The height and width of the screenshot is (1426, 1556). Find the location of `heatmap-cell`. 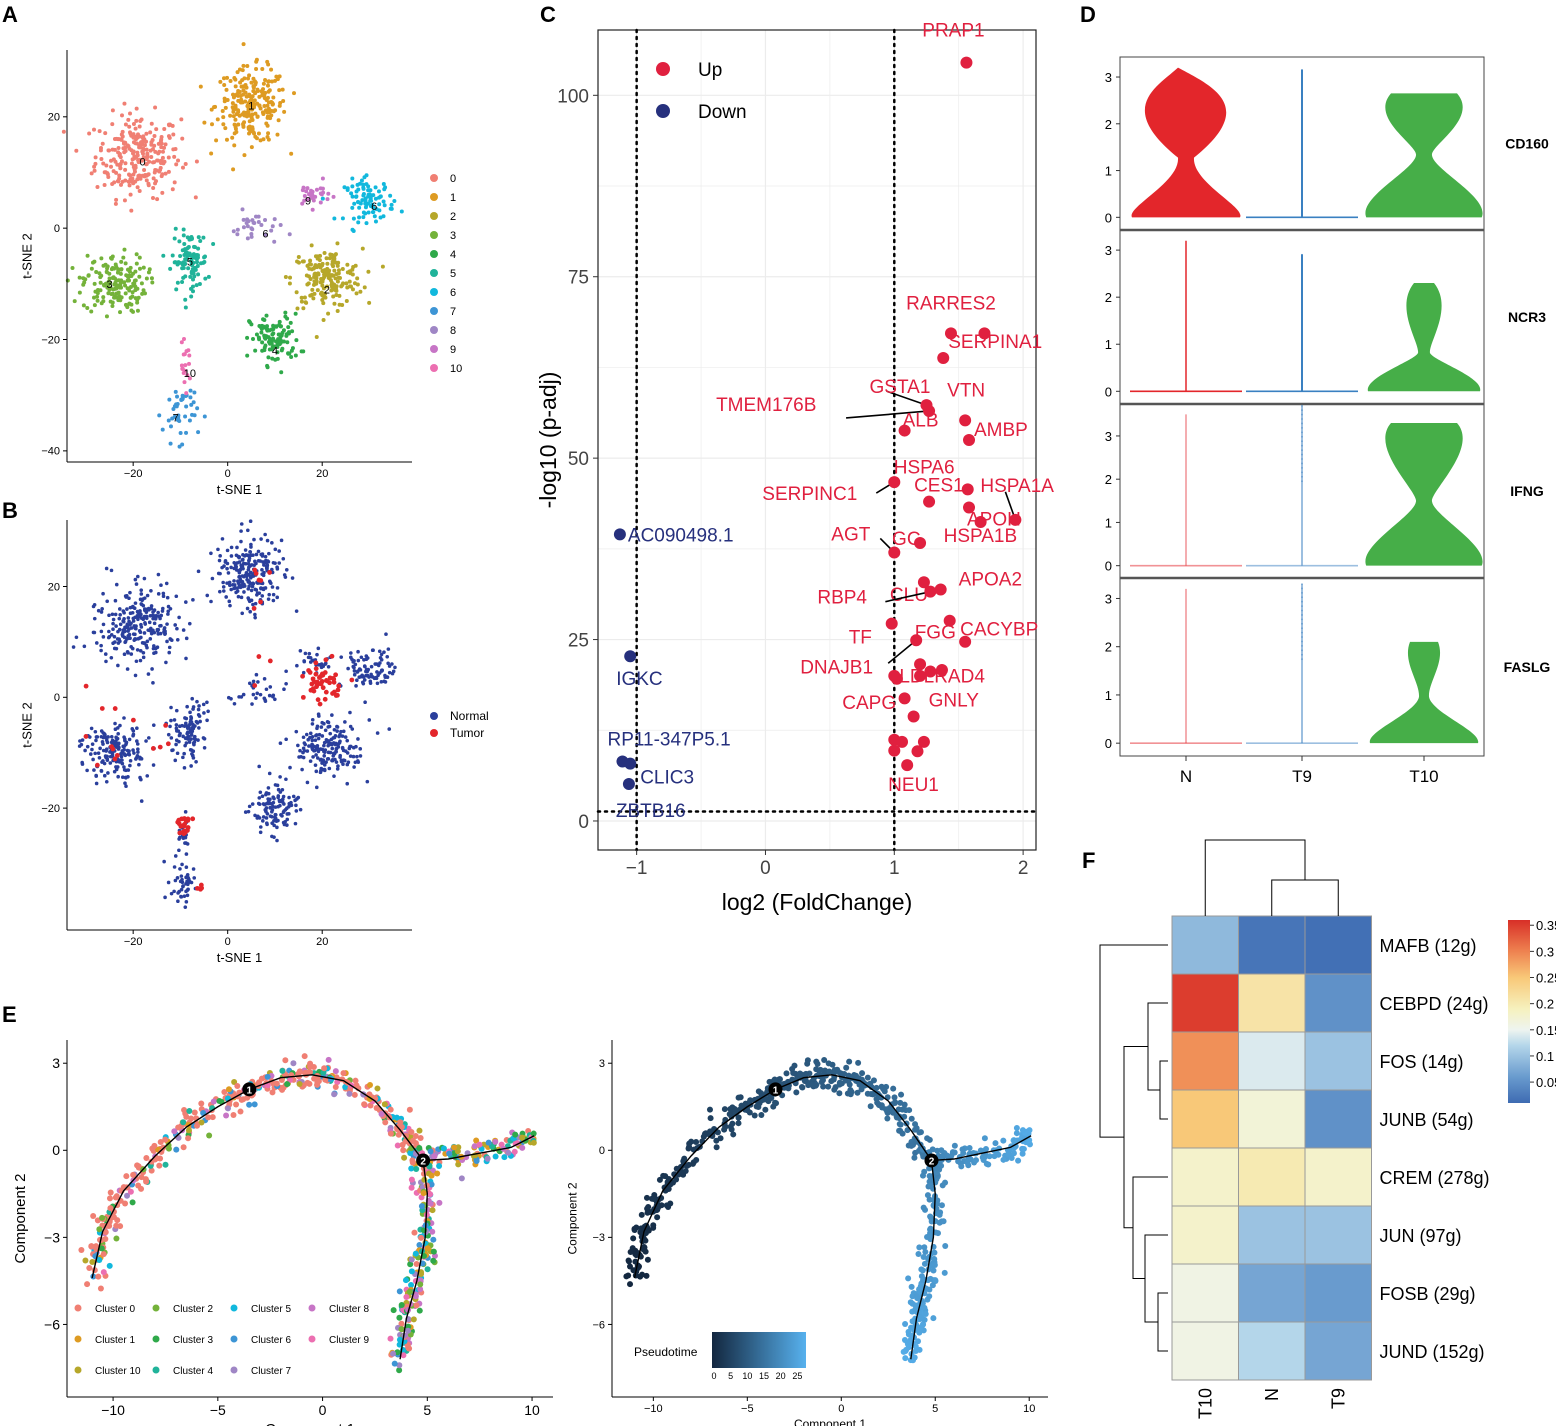

heatmap-cell is located at coordinates (1272, 1293).